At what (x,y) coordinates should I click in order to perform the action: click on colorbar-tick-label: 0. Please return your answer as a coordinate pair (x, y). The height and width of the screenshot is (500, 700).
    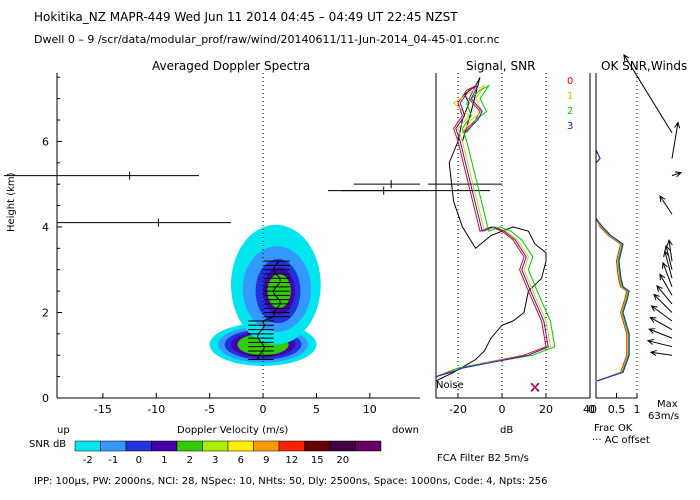
    Looking at the image, I should click on (139, 460).